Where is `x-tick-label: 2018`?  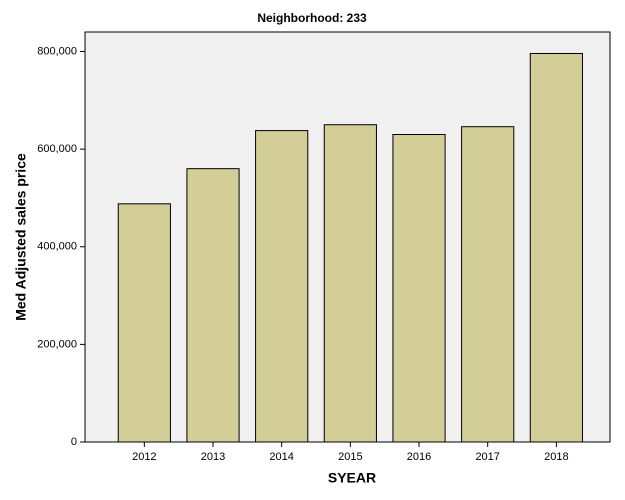
x-tick-label: 2018 is located at coordinates (556, 457).